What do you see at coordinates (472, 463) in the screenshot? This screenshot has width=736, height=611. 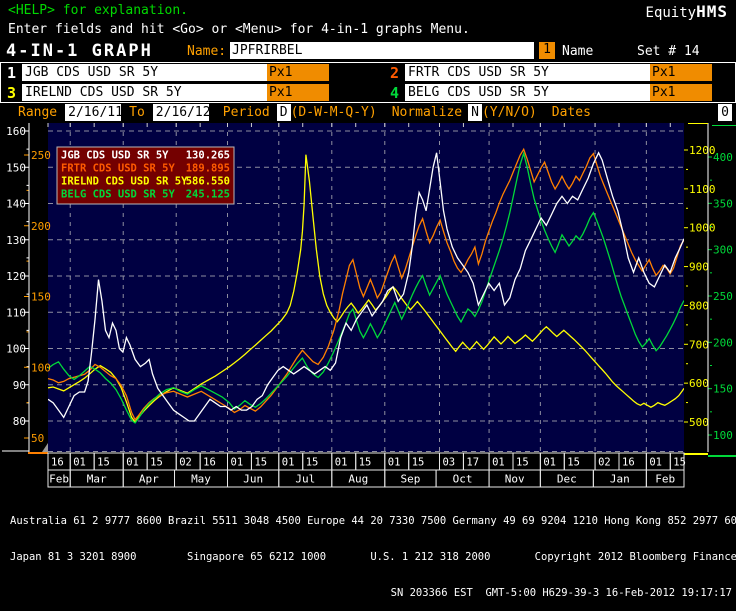 I see `x-tick-label: 17` at bounding box center [472, 463].